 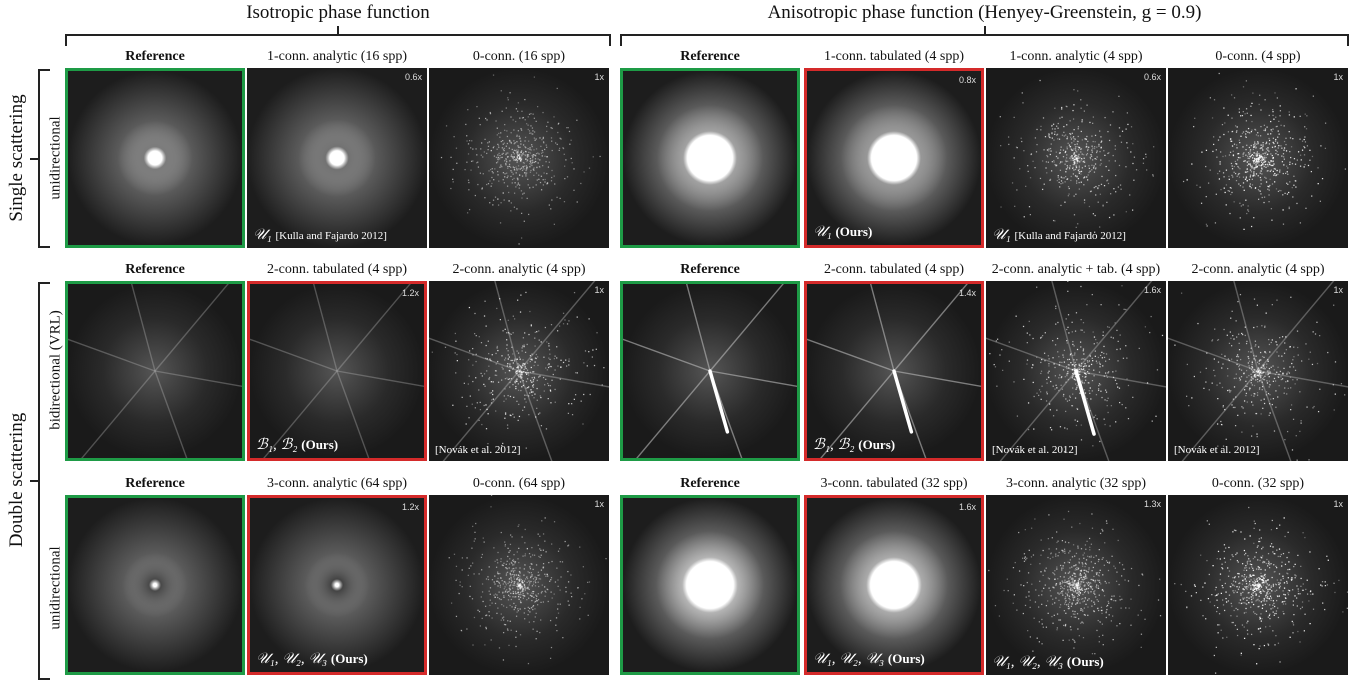 I want to click on render-cell-r1-c3, so click(x=710, y=158).